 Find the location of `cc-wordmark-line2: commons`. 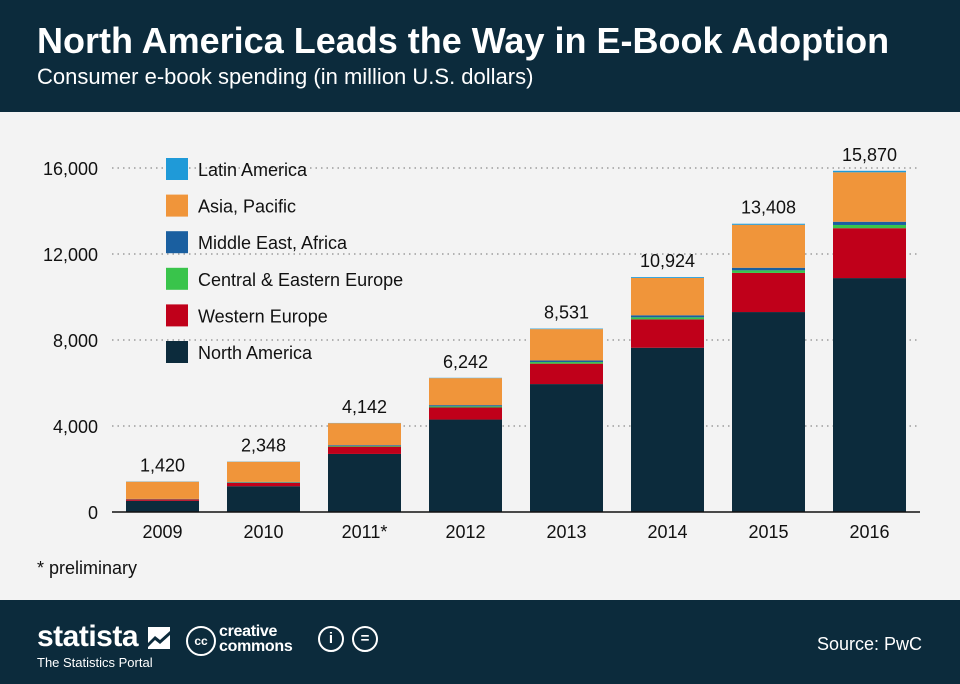

cc-wordmark-line2: commons is located at coordinates (256, 646).